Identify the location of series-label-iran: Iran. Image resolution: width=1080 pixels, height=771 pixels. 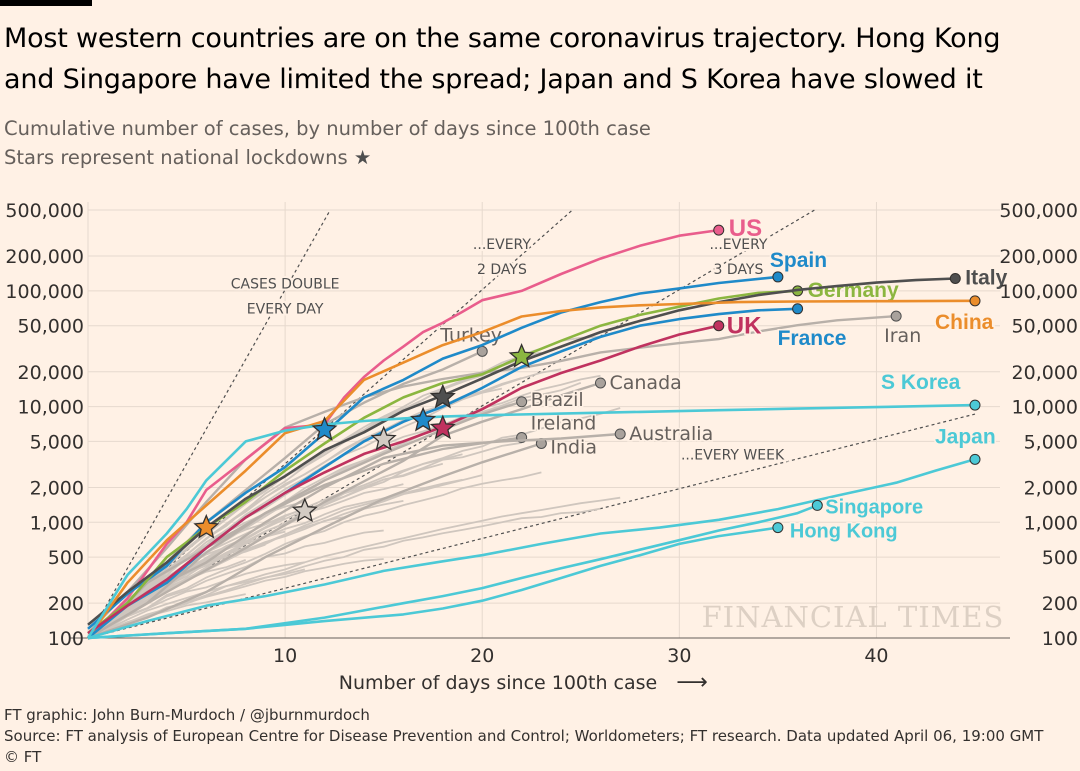
(902, 336).